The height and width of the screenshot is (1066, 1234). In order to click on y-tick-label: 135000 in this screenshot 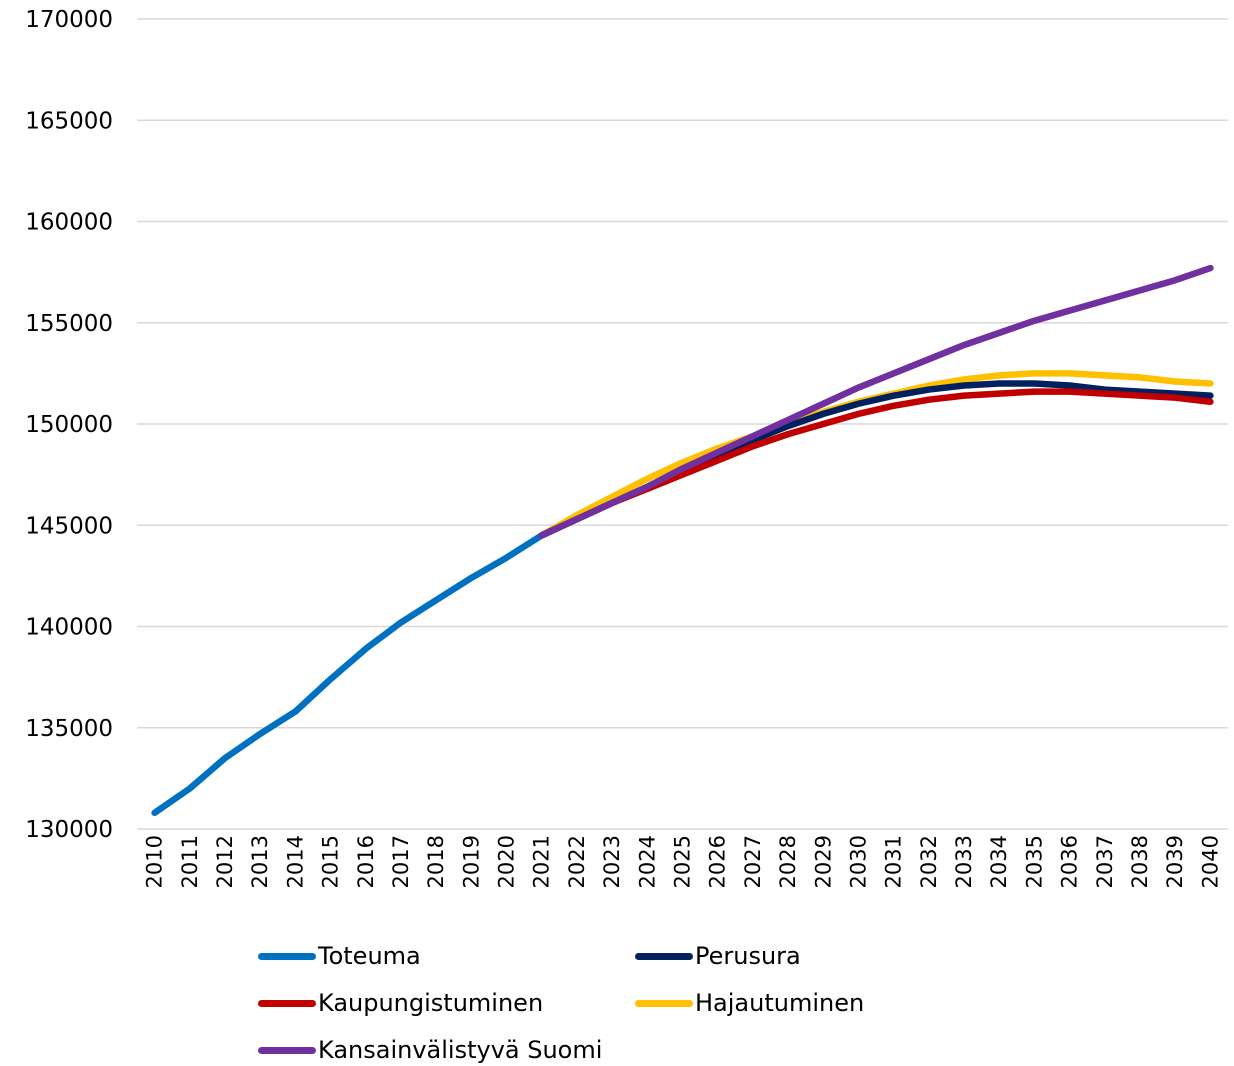, I will do `click(69, 729)`.